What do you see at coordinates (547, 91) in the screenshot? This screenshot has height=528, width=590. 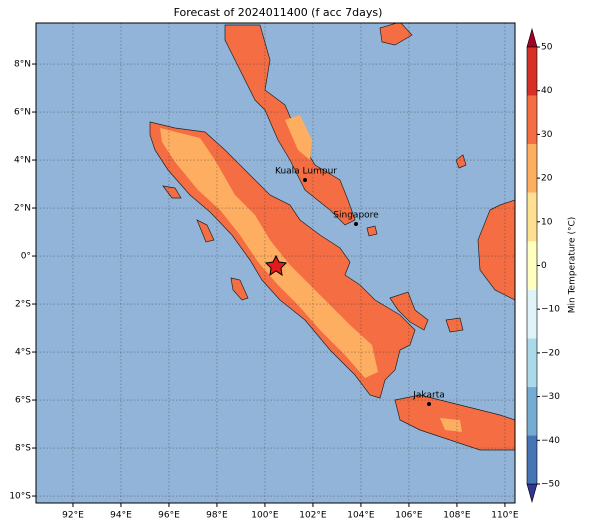 I see `colorbar-tick-label: 40` at bounding box center [547, 91].